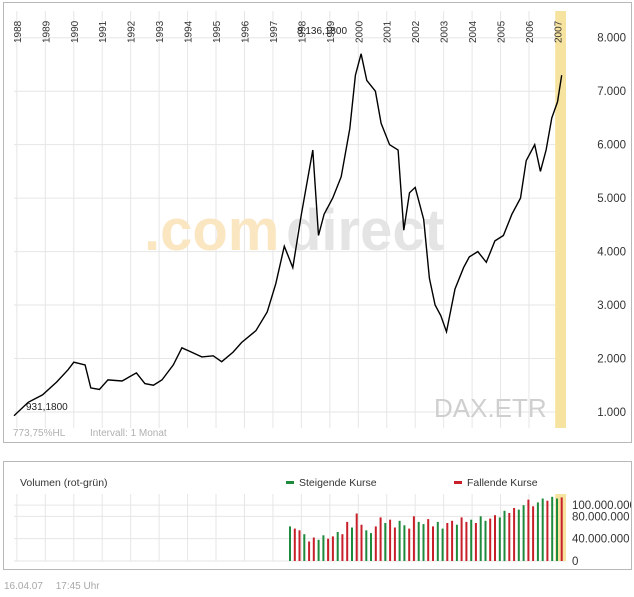 The height and width of the screenshot is (597, 634). Describe the element at coordinates (75, 31) in the screenshot. I see `x-tick-label: 1990` at that location.